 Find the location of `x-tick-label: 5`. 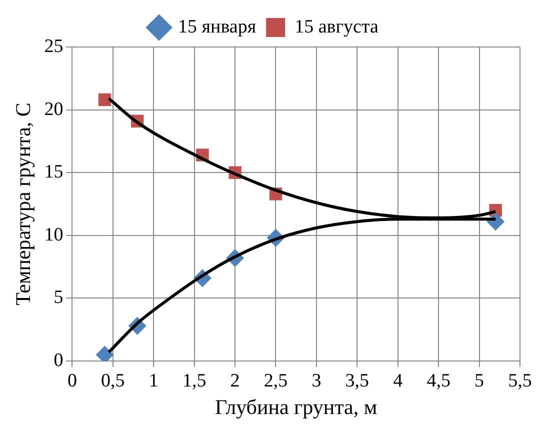

x-tick-label: 5 is located at coordinates (479, 381).